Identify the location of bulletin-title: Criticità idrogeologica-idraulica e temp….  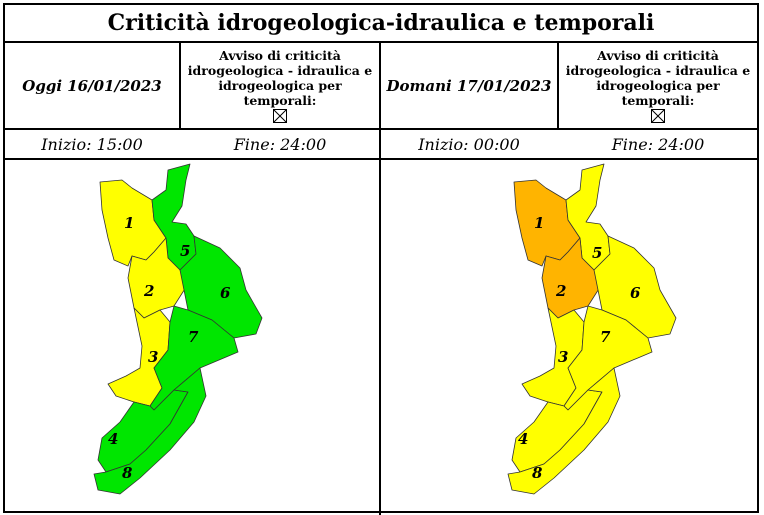
(381, 24).